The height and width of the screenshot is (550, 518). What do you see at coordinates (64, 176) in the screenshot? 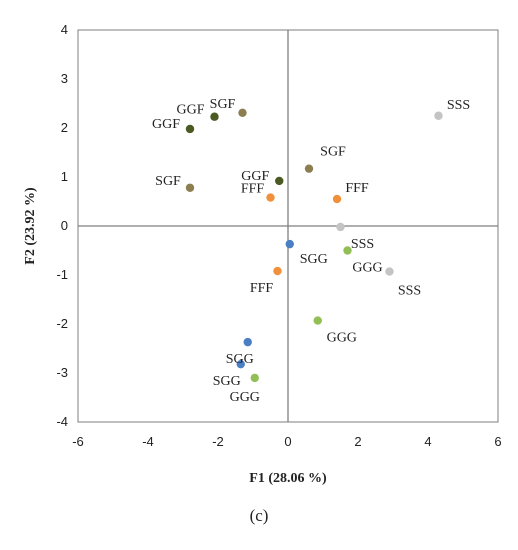
I see `y-tick-label: 1` at bounding box center [64, 176].